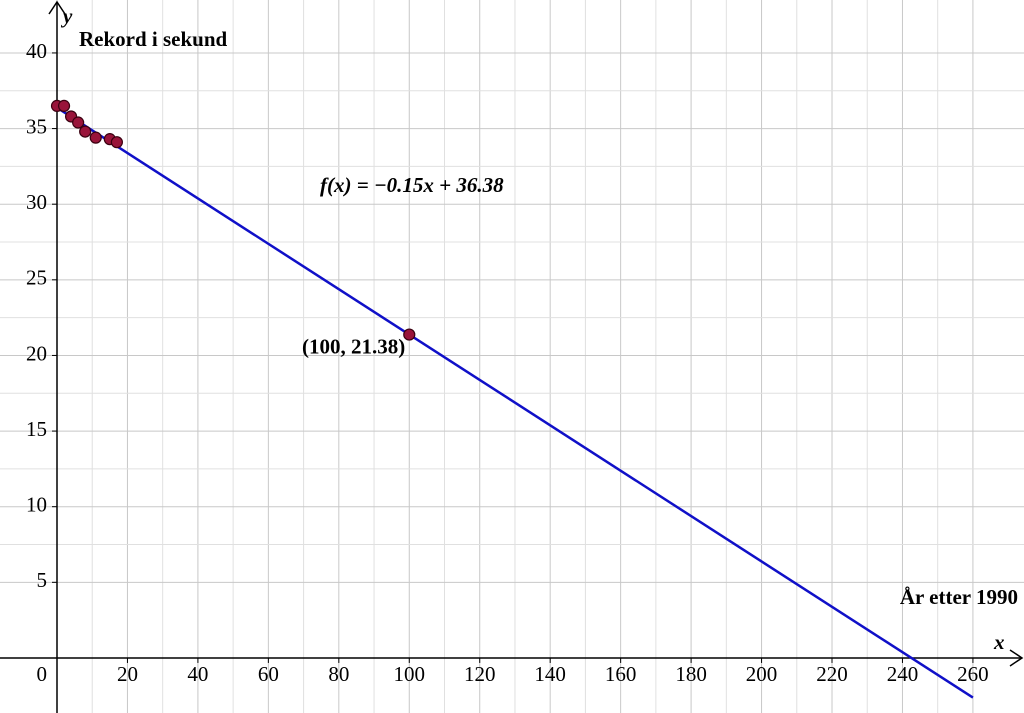 This screenshot has height=713, width=1024. I want to click on y-tick-label: 25, so click(36, 278).